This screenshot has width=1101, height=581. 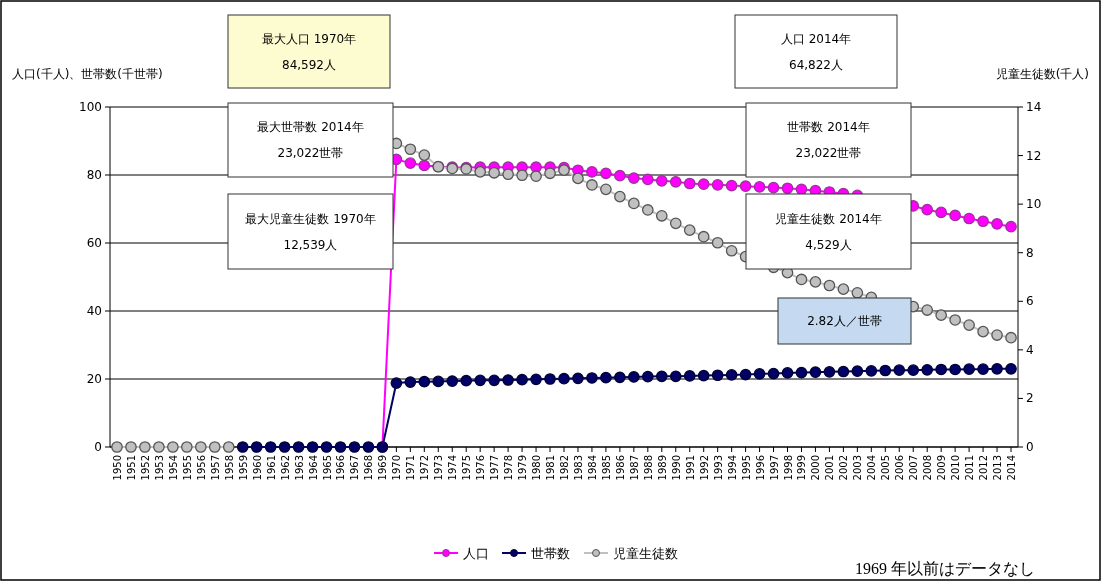 What do you see at coordinates (998, 468) in the screenshot?
I see `x-tick-label: 2013` at bounding box center [998, 468].